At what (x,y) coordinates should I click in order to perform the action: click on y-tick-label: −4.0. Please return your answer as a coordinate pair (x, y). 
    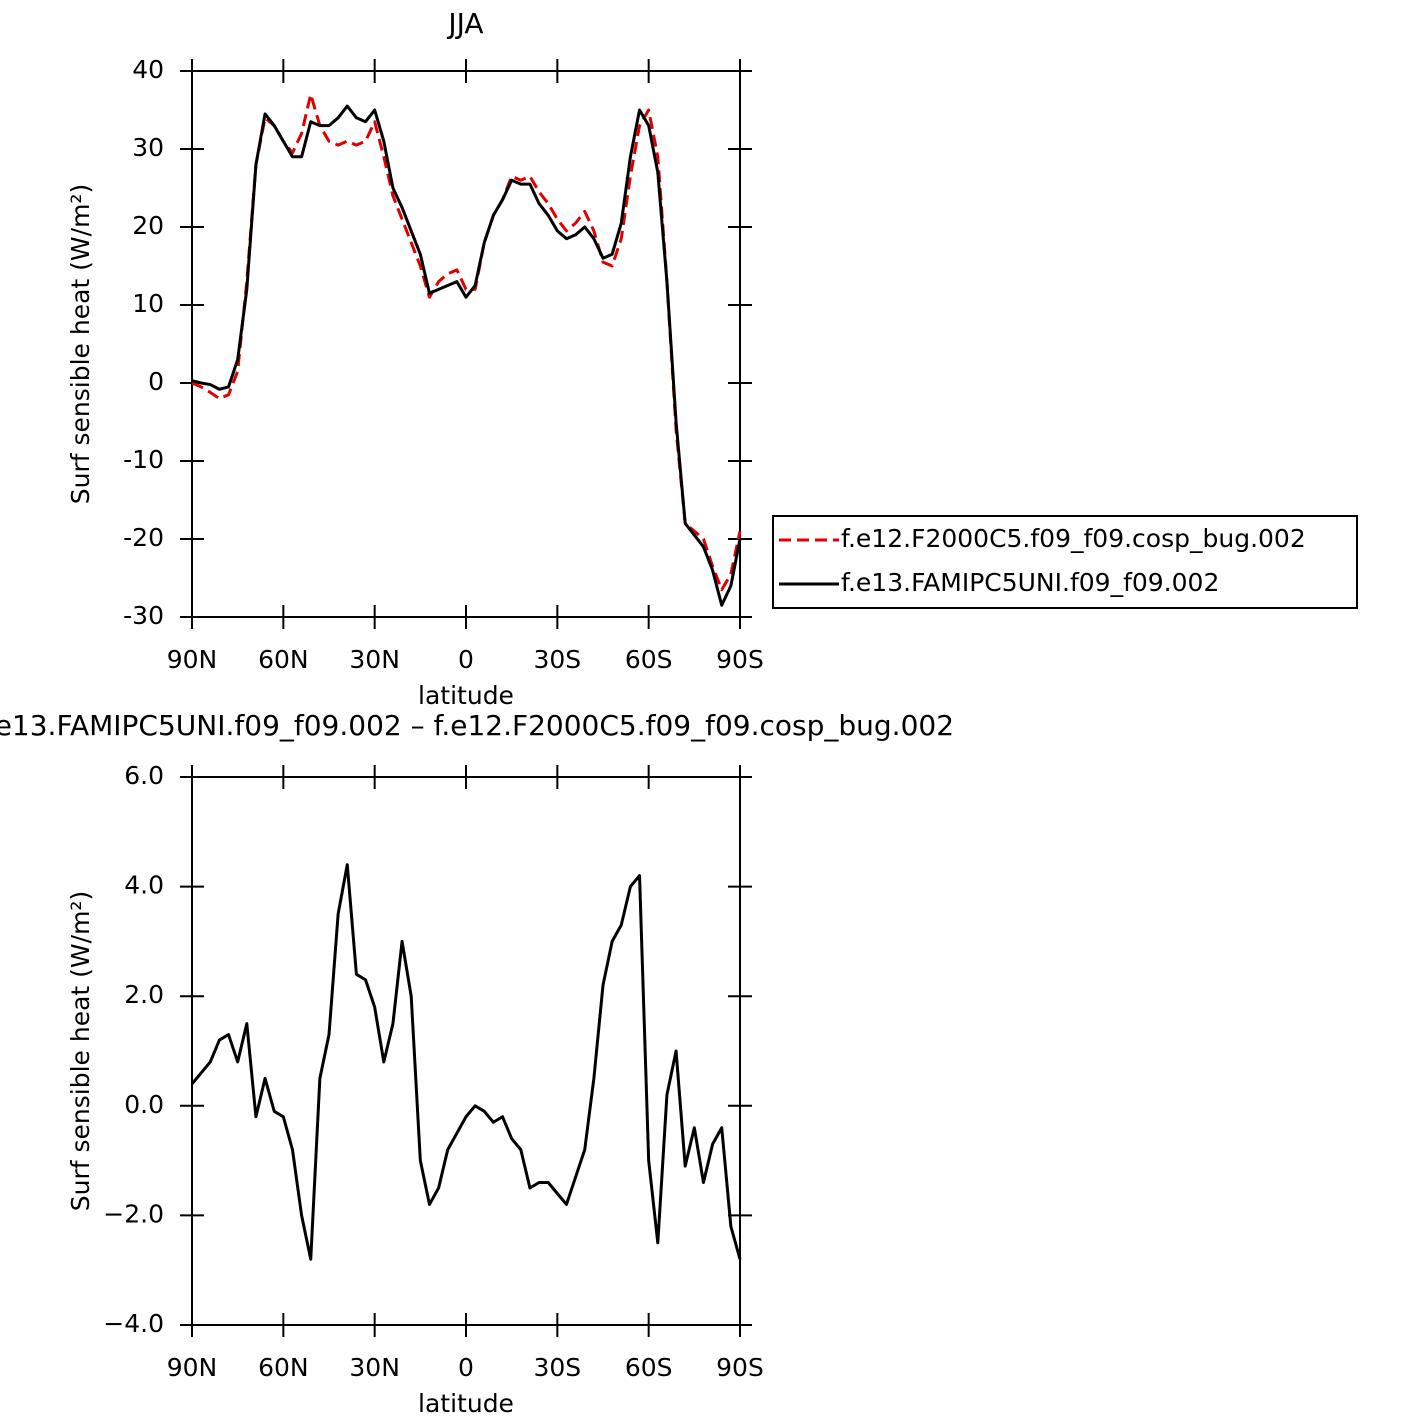
    Looking at the image, I should click on (133, 1323).